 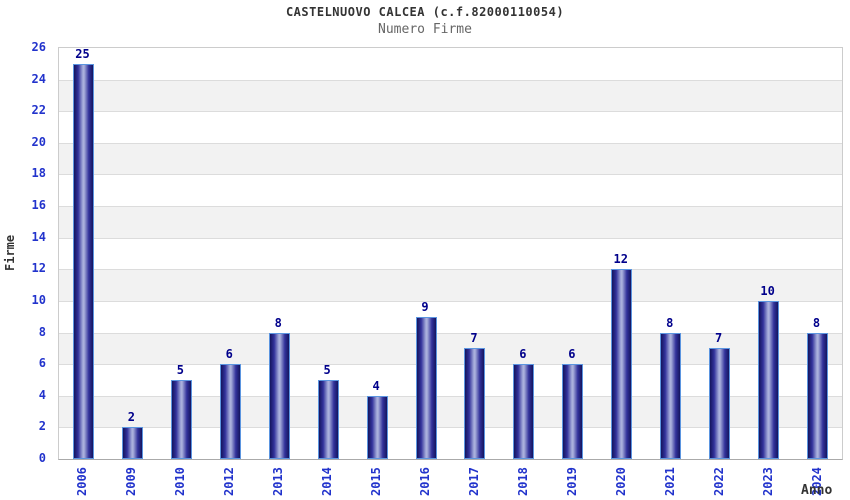 I want to click on y-tick-label: 4, so click(x=42, y=394).